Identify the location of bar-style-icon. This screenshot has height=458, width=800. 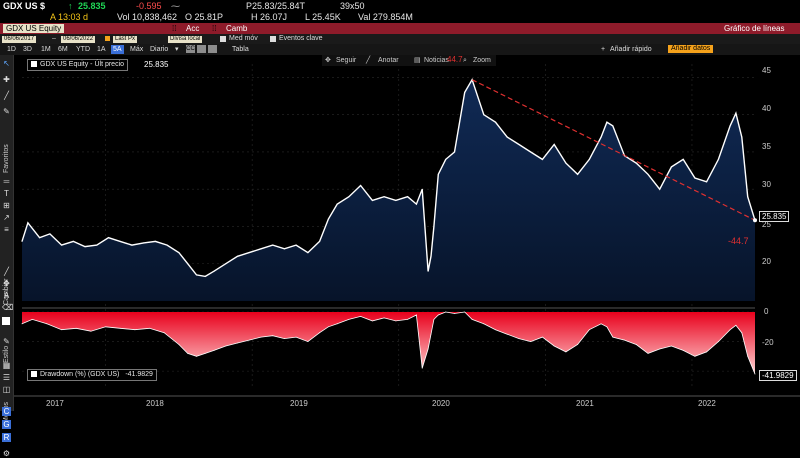
(212, 49).